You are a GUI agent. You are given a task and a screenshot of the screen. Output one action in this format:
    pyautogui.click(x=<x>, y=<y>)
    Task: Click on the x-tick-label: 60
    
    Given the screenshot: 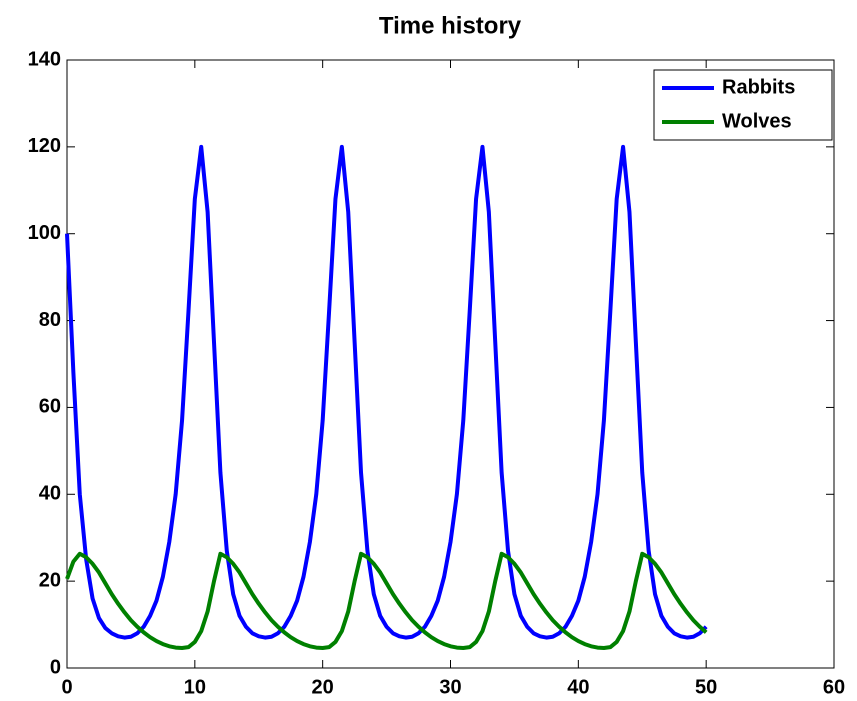 What is the action you would take?
    pyautogui.click(x=834, y=687)
    